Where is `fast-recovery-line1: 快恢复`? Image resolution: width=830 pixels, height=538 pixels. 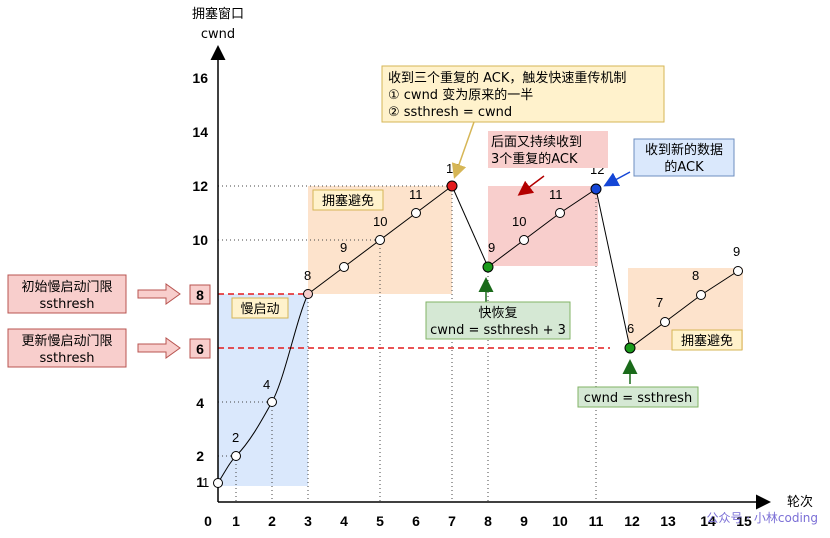 fast-recovery-line1: 快恢复 is located at coordinates (497, 313).